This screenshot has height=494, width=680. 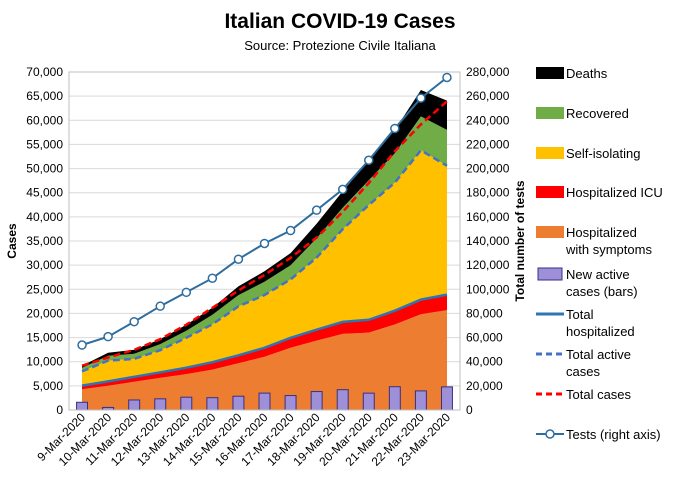 What do you see at coordinates (600, 323) in the screenshot?
I see `legend-label-total-hospitalized: Total hospitalized` at bounding box center [600, 323].